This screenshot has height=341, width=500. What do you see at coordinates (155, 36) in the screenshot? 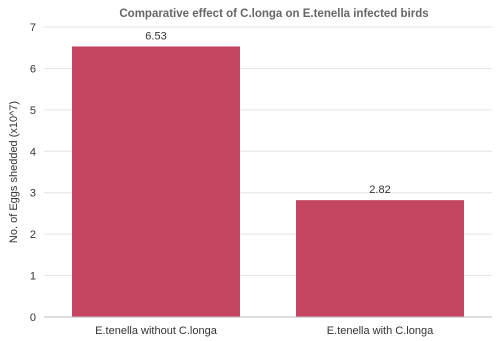
I see `data-label: 6.53` at bounding box center [155, 36].